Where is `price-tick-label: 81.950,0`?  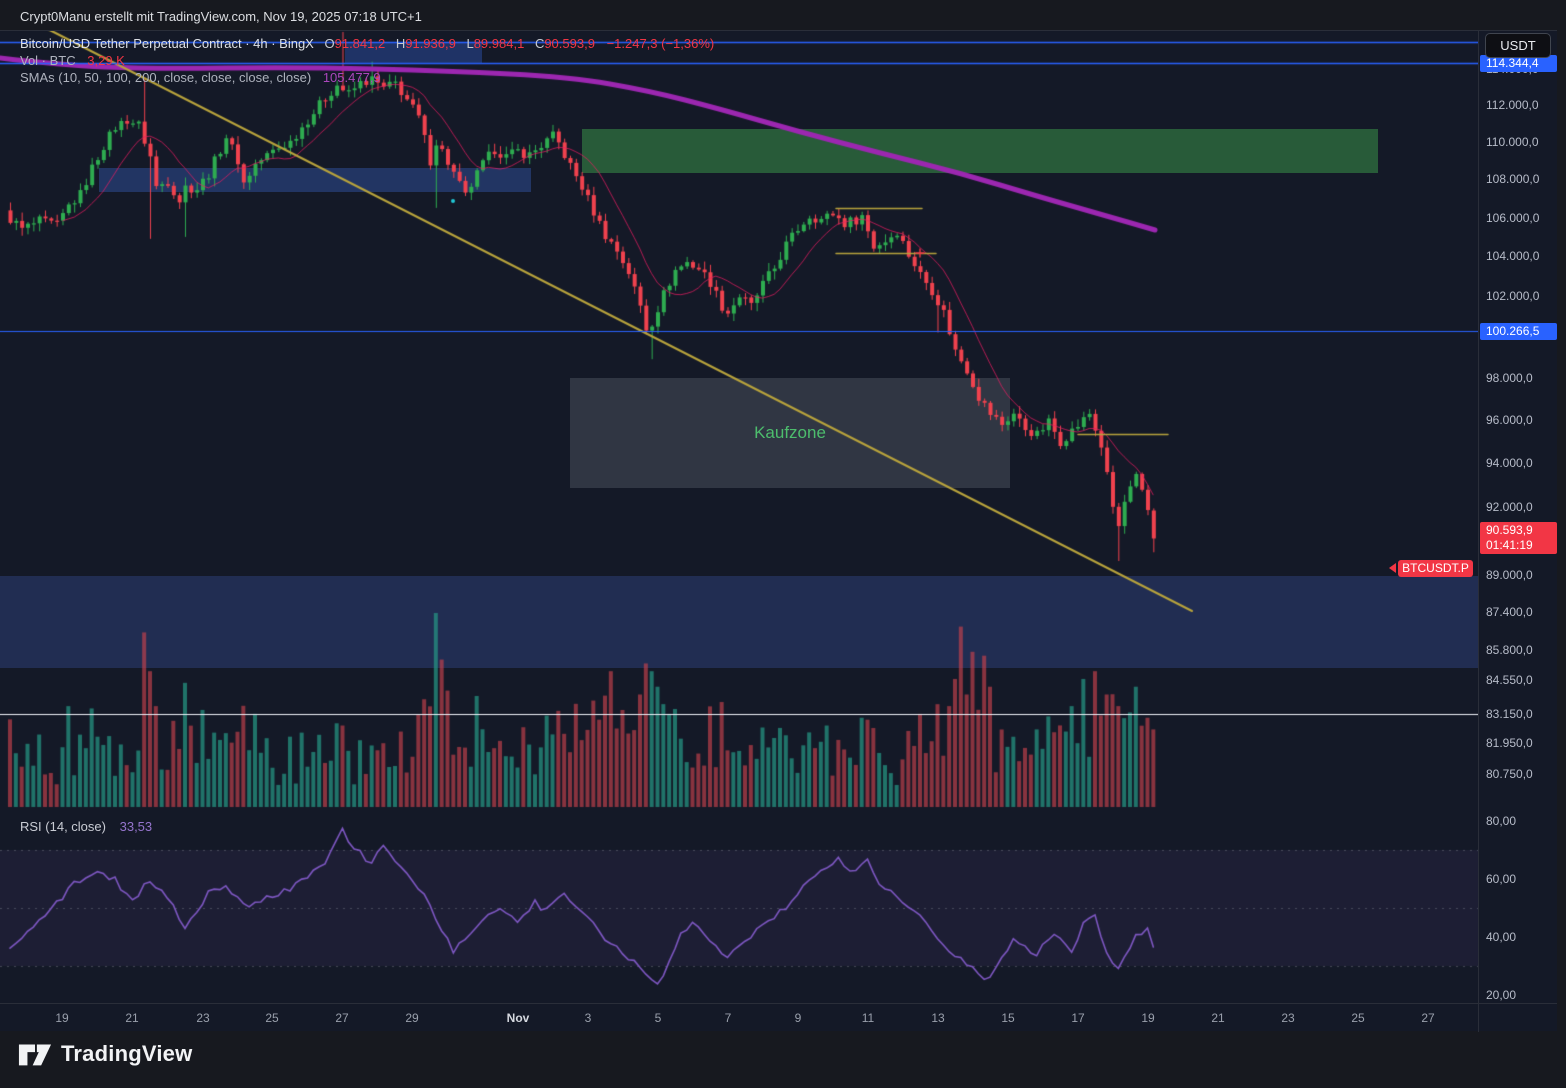 price-tick-label: 81.950,0 is located at coordinates (1509, 743).